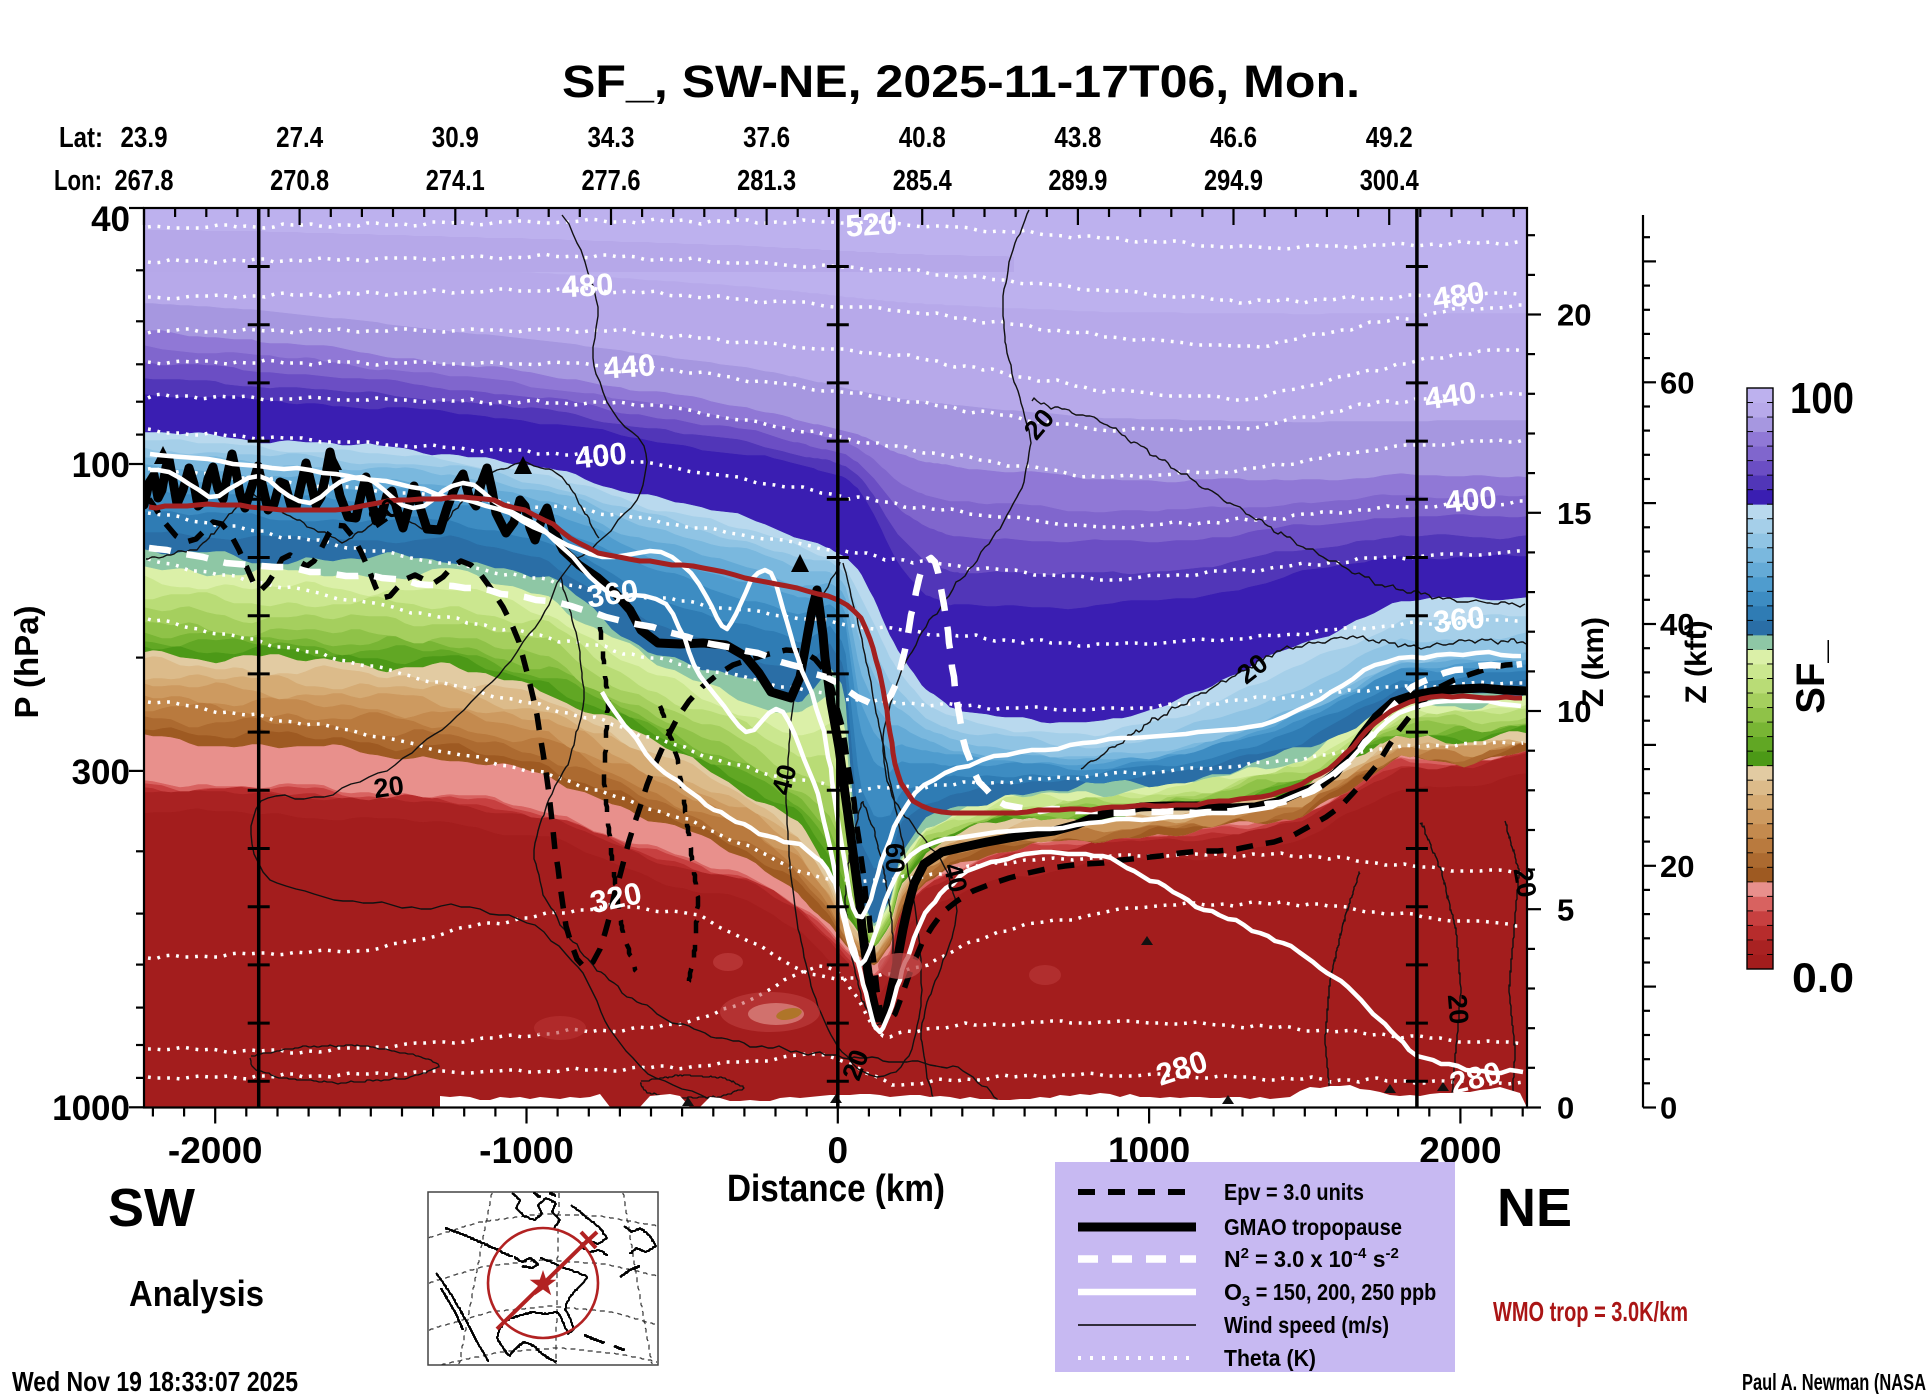  I want to click on svg-text: 270.8, so click(299, 181).